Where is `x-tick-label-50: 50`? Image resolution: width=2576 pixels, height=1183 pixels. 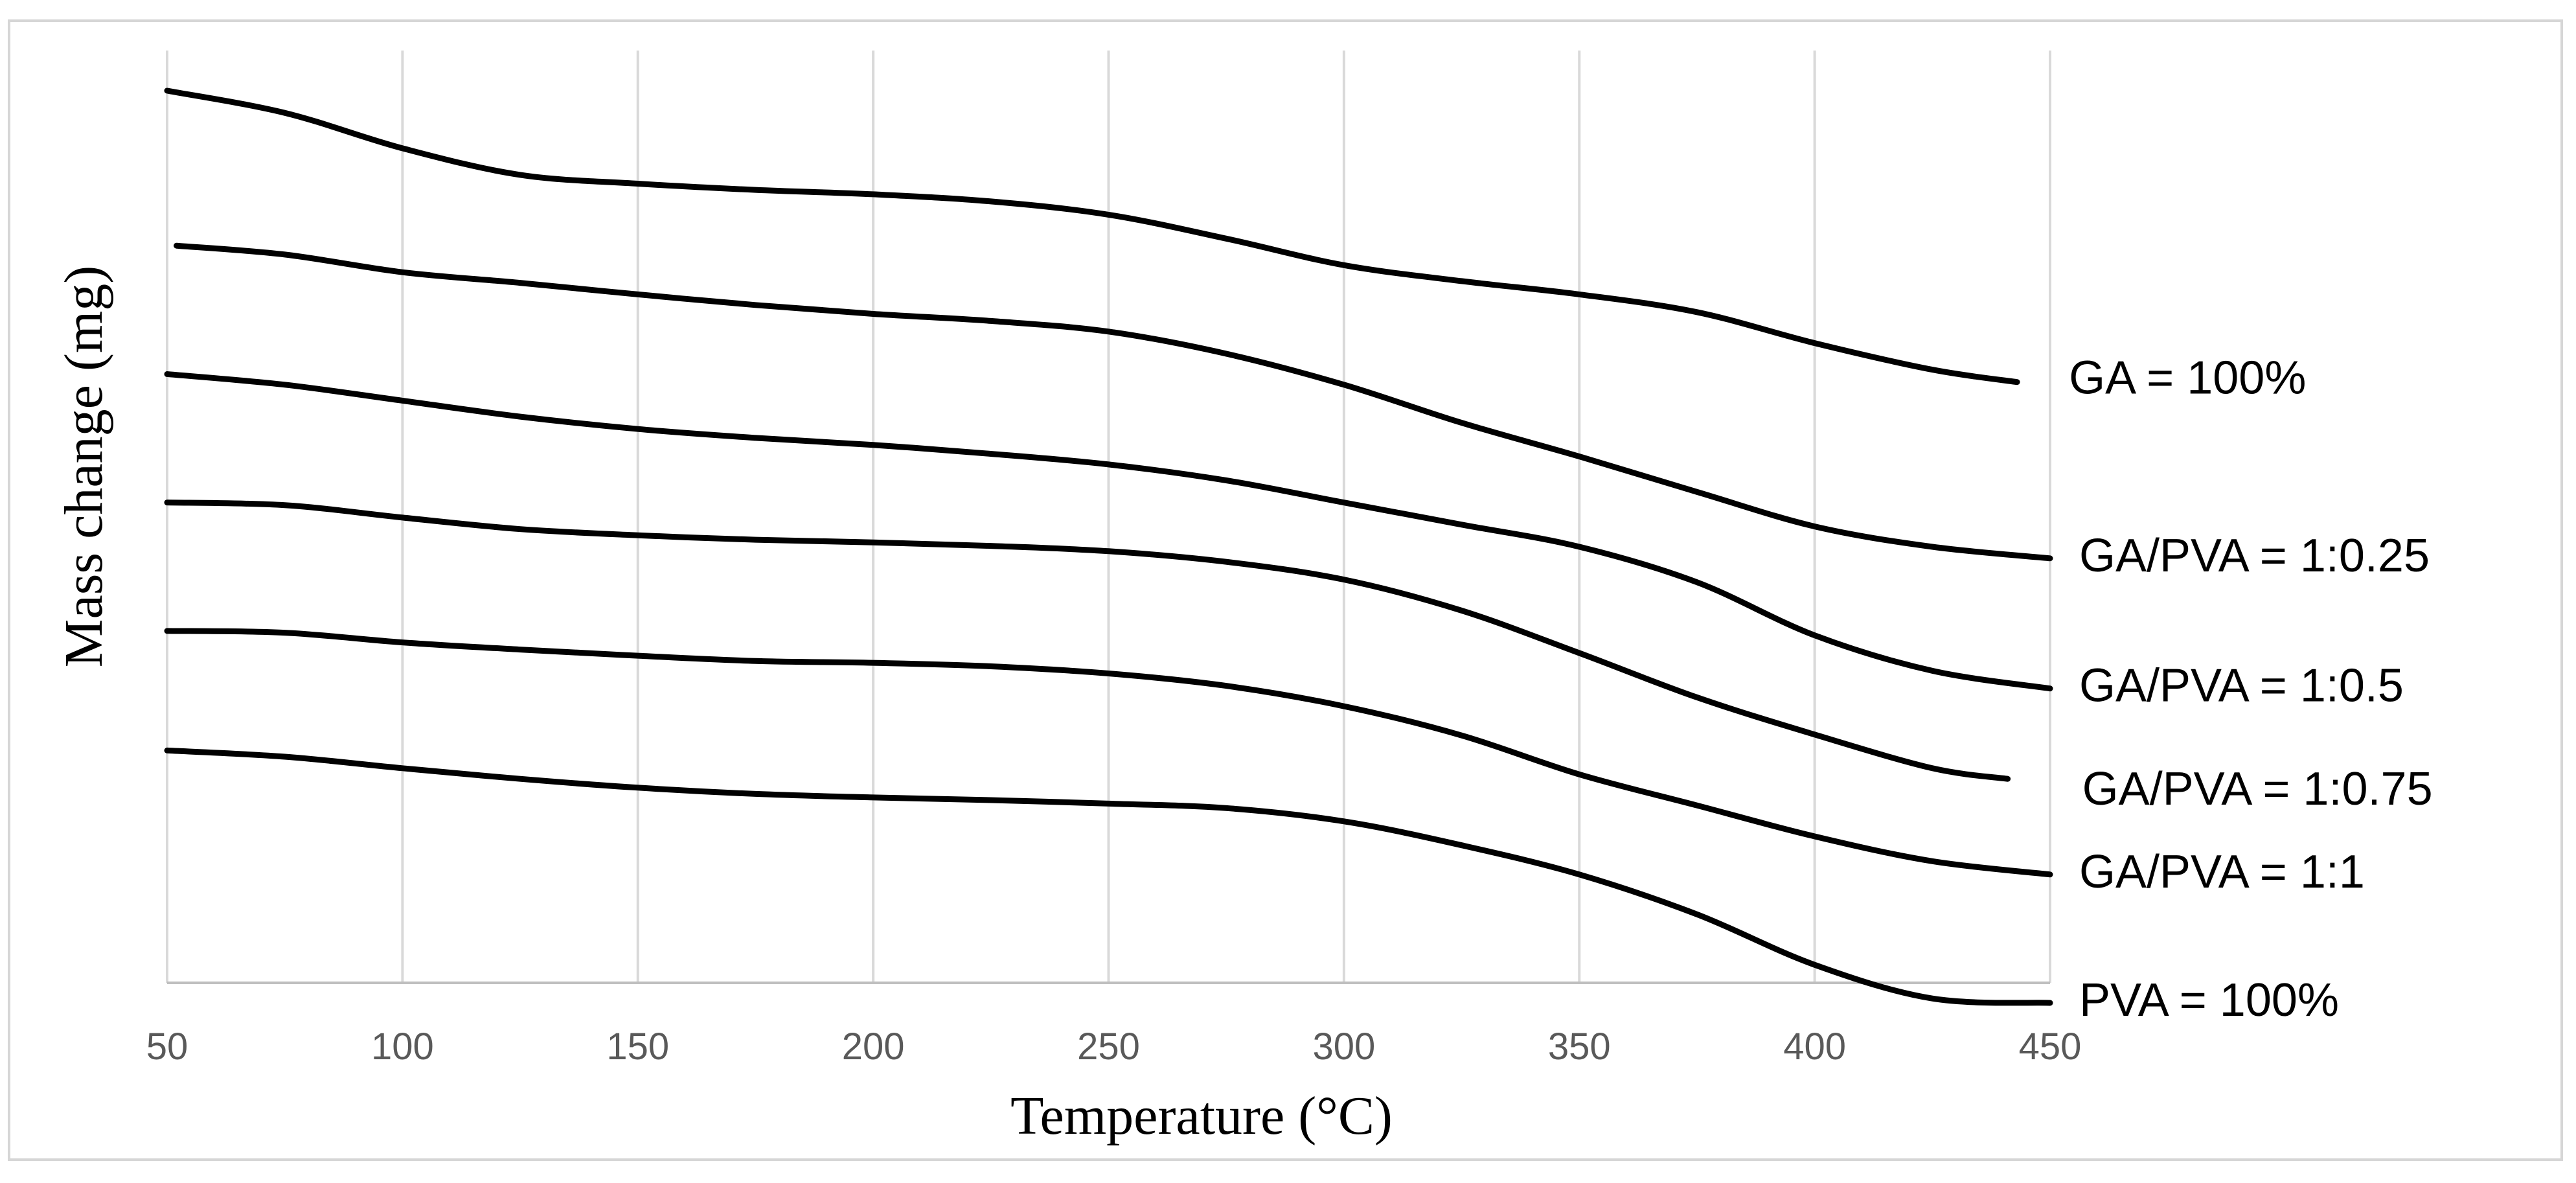 x-tick-label-50: 50 is located at coordinates (167, 1047).